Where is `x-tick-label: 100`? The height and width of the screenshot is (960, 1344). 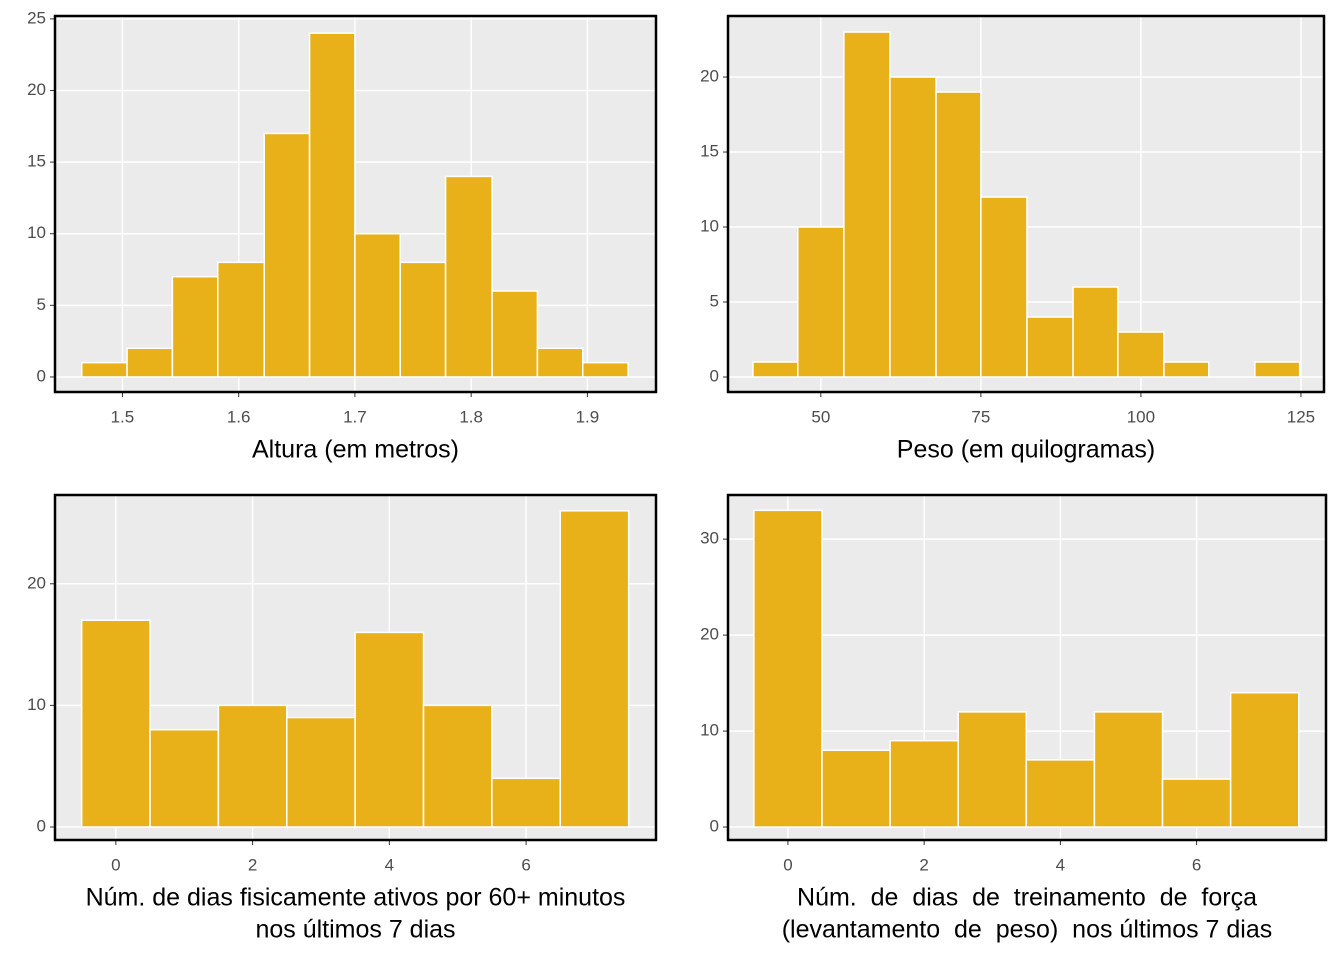
x-tick-label: 100 is located at coordinates (1141, 416).